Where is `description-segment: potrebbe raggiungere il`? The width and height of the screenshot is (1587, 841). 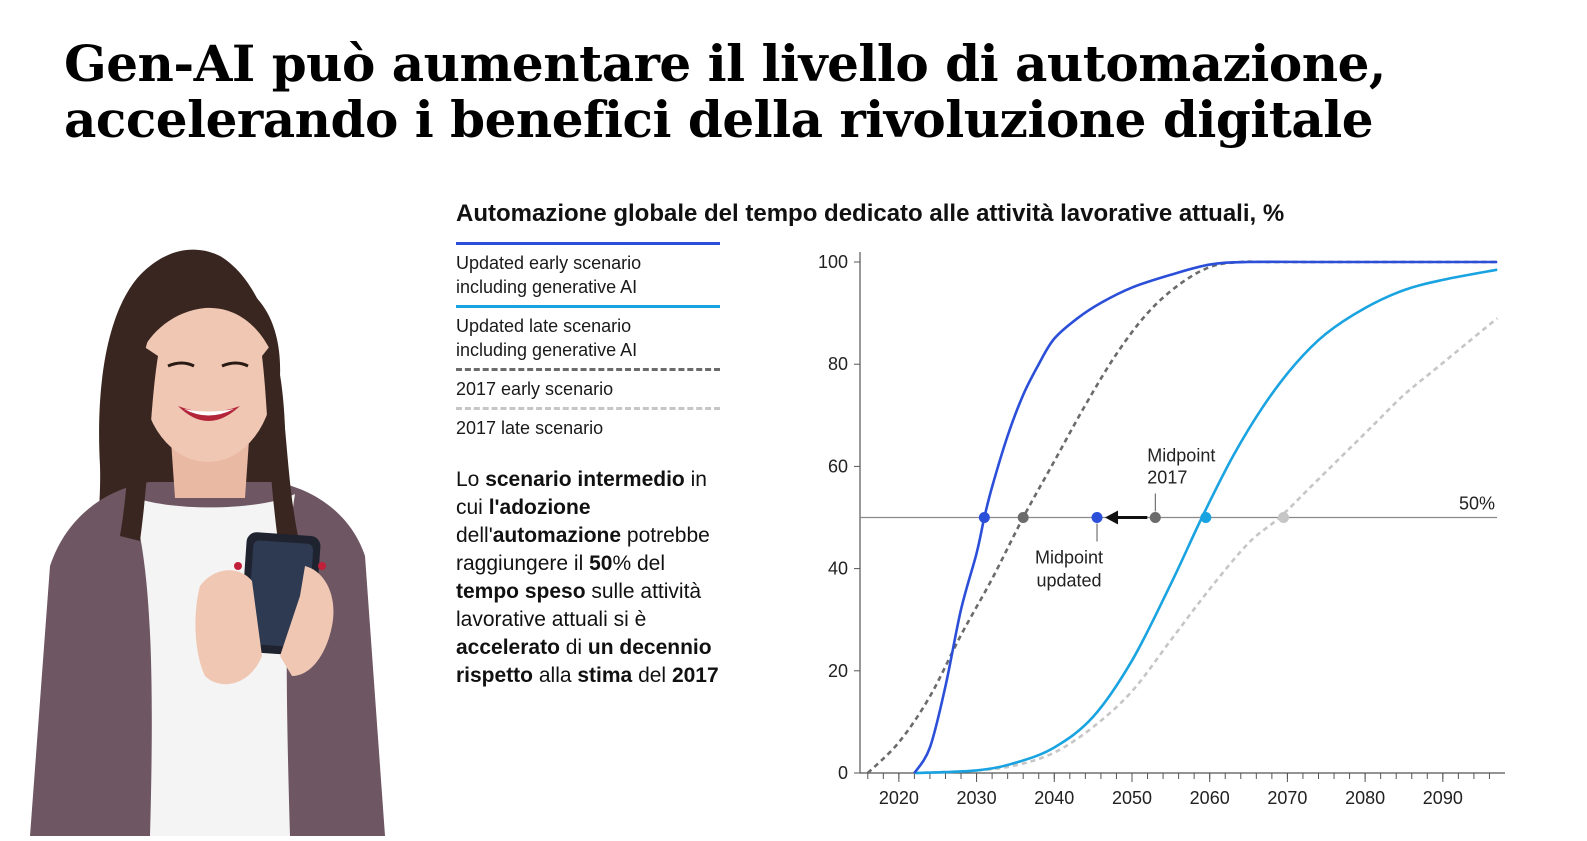
description-segment: potrebbe raggiungere il is located at coordinates (583, 549).